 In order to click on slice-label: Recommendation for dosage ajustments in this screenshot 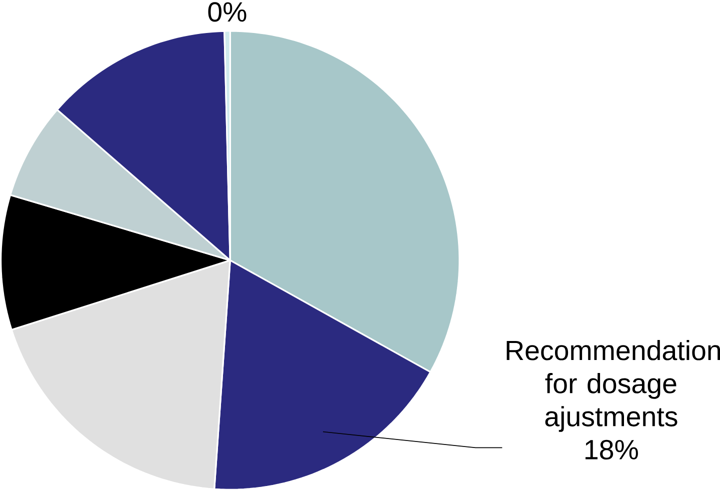, I will do `click(613, 386)`.